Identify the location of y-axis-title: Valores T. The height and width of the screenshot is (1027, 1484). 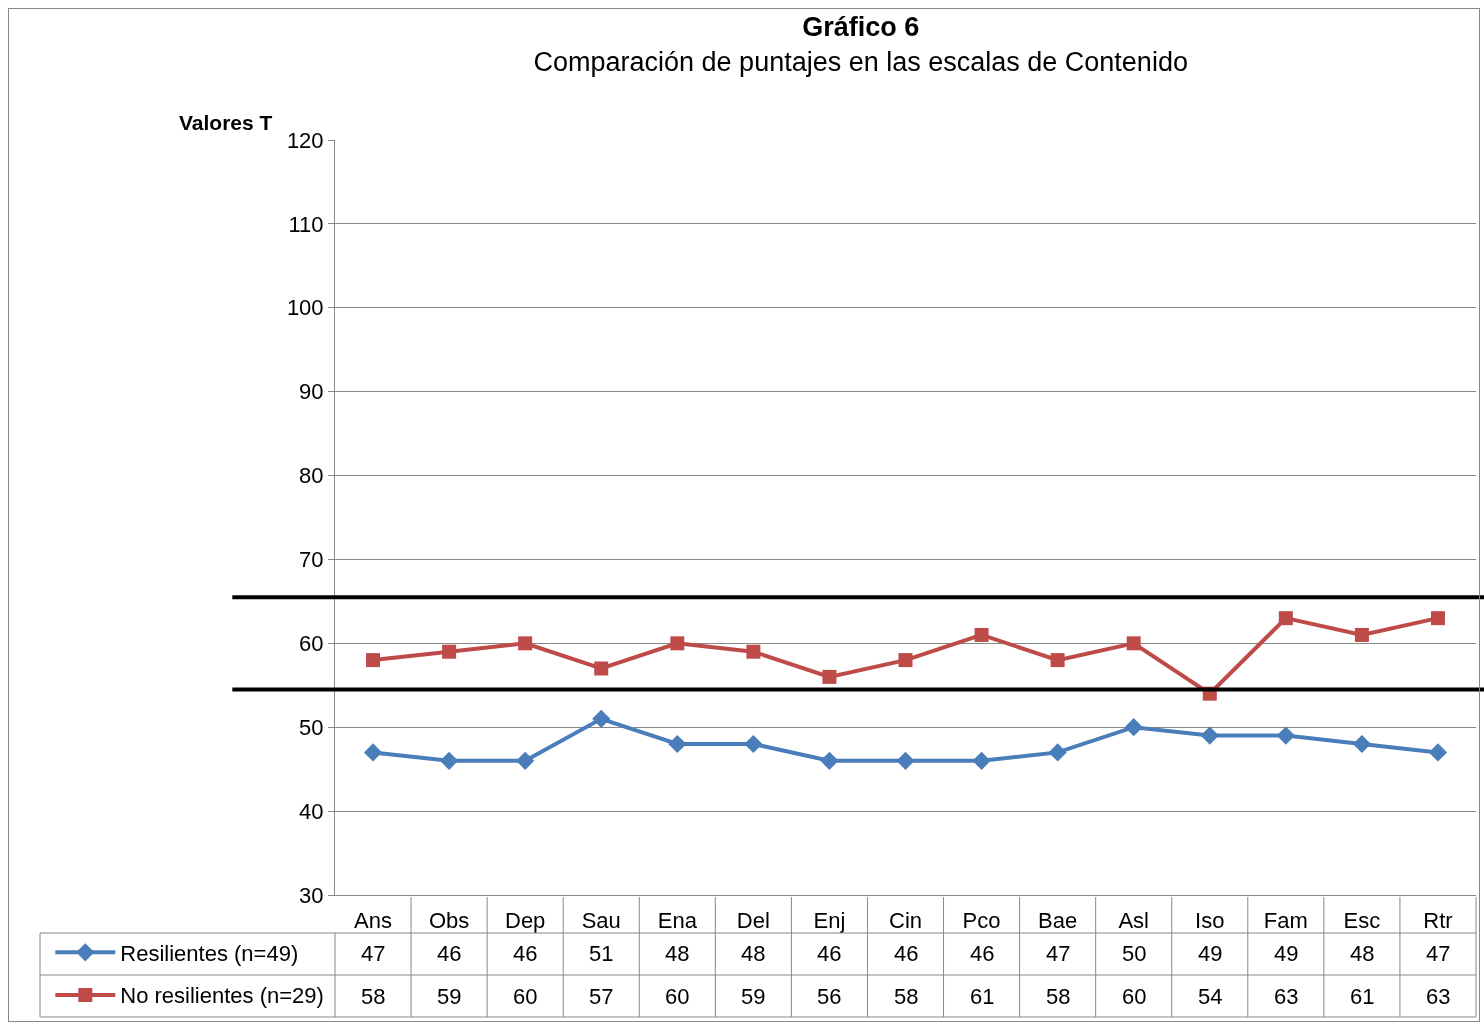
(226, 122).